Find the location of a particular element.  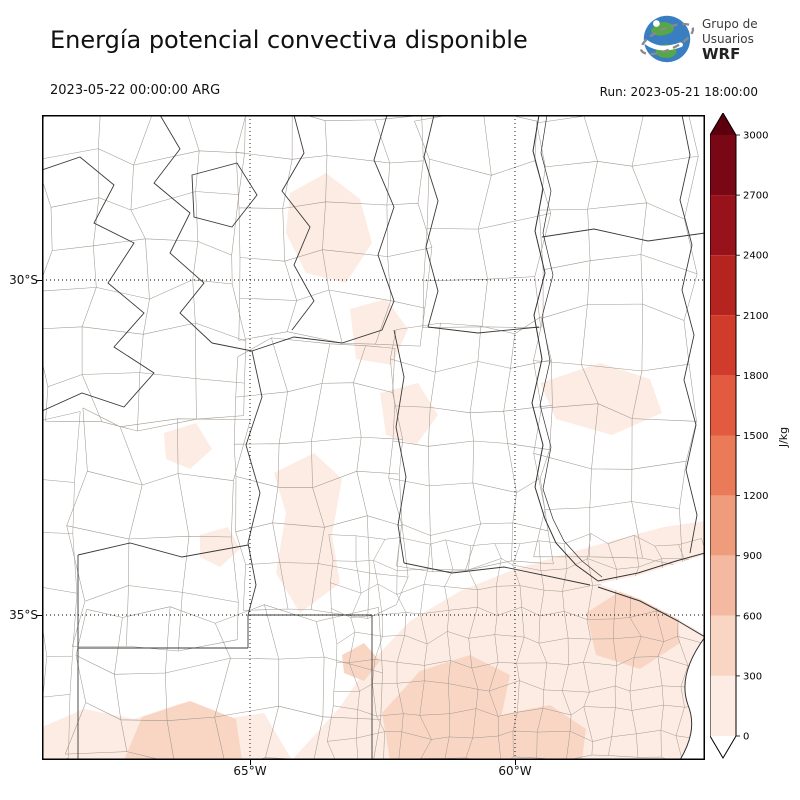

logo-line-wrf: WRF is located at coordinates (721, 53).